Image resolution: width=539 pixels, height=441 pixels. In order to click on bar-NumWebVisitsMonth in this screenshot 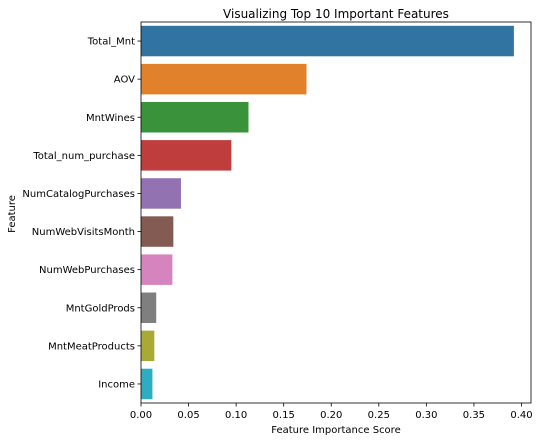, I will do `click(157, 231)`.